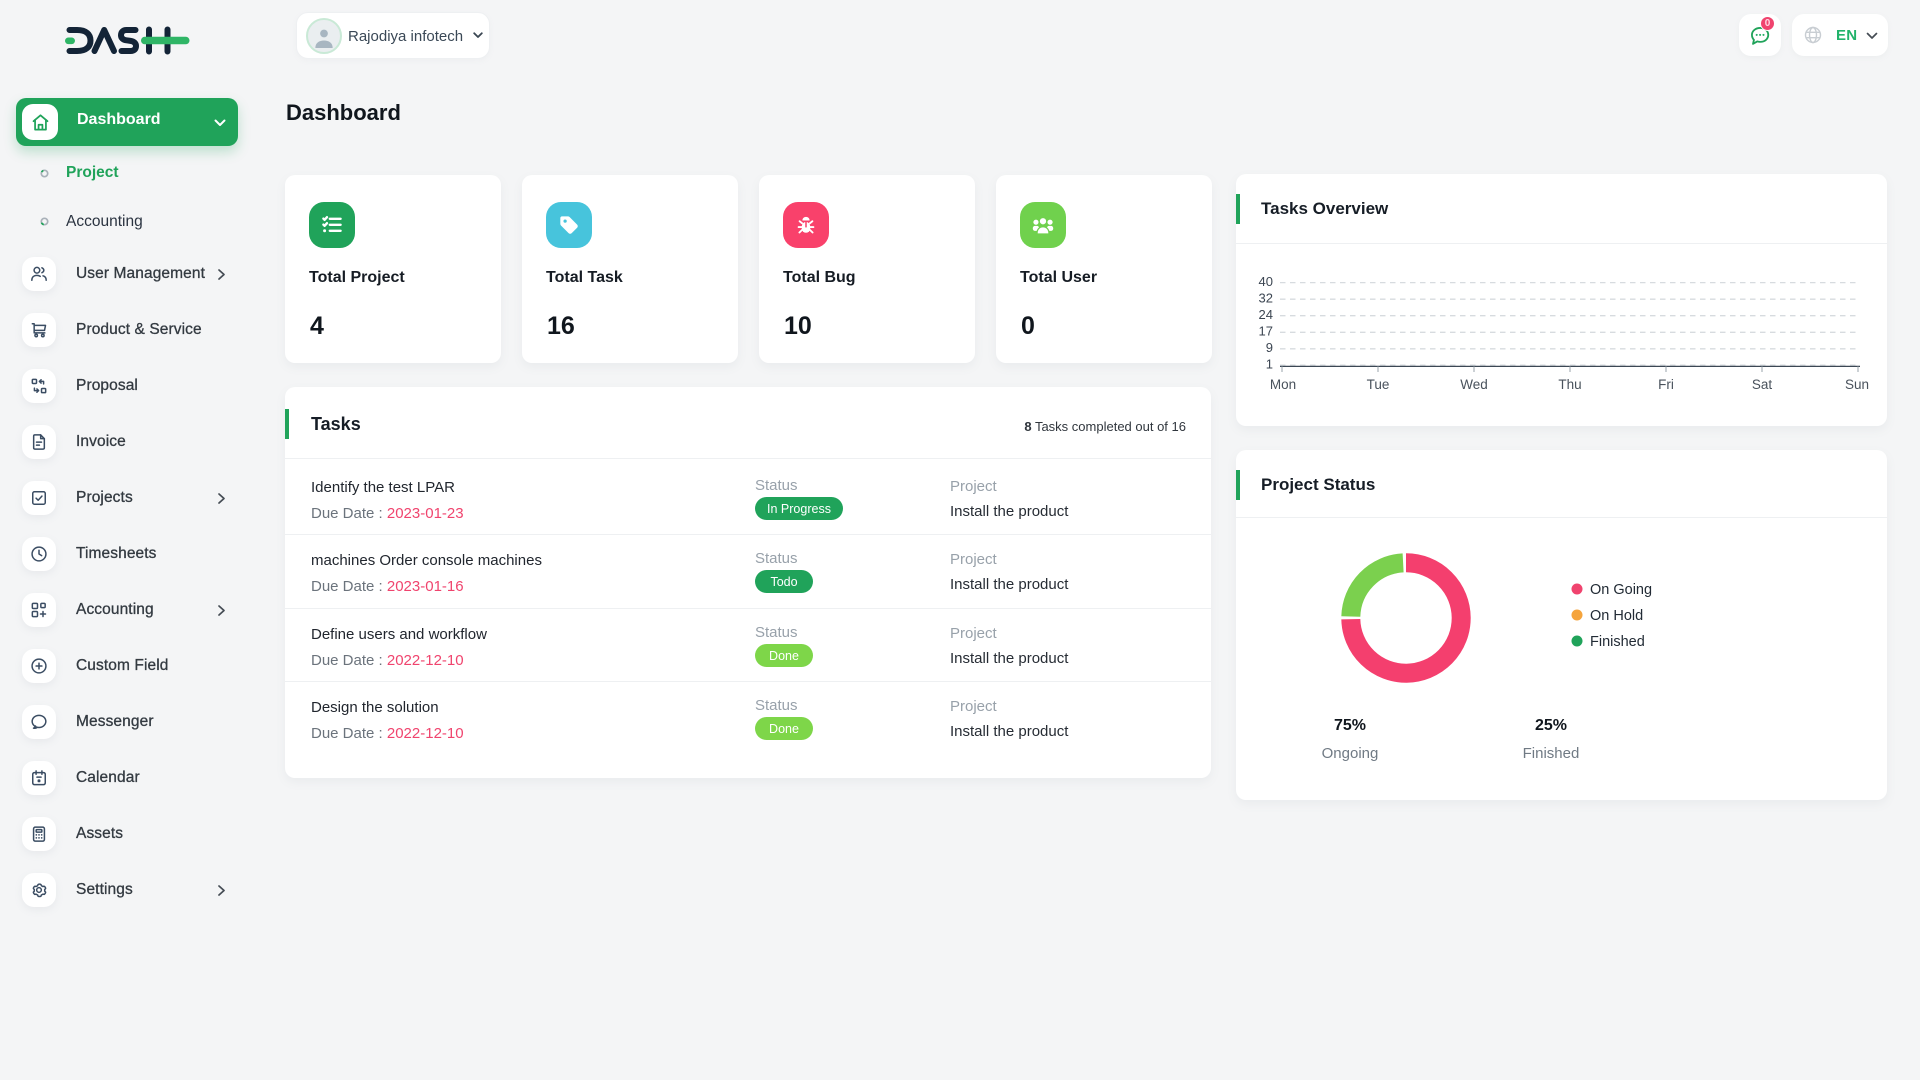  Describe the element at coordinates (1762, 384) in the screenshot. I see `svg-text: Sat` at that location.